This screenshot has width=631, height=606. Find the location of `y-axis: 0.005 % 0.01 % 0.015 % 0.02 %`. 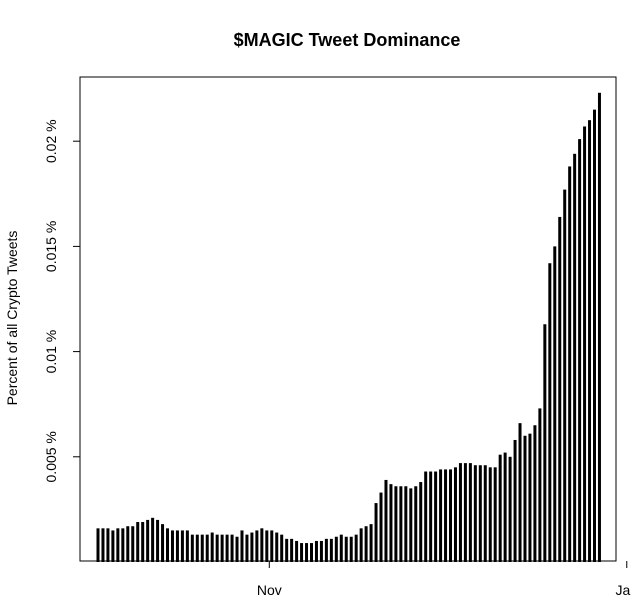

y-axis: 0.005 % 0.01 % 0.015 % 0.02 % is located at coordinates (61, 300).